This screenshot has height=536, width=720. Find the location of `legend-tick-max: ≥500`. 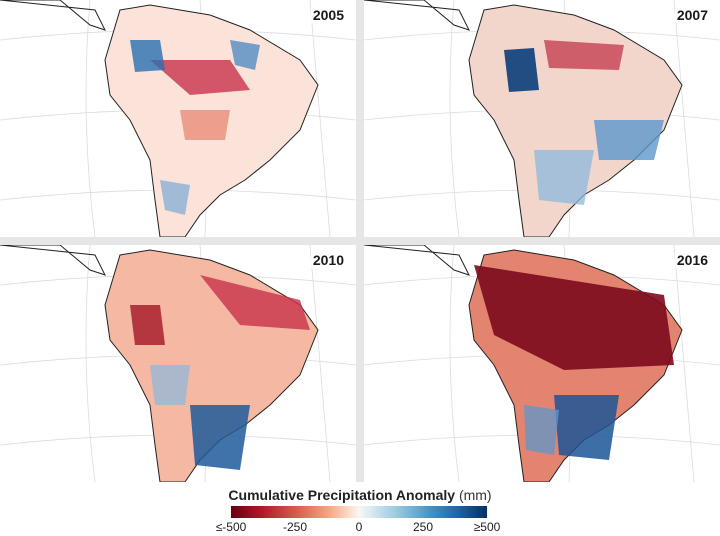

legend-tick-max: ≥500 is located at coordinates (487, 527).